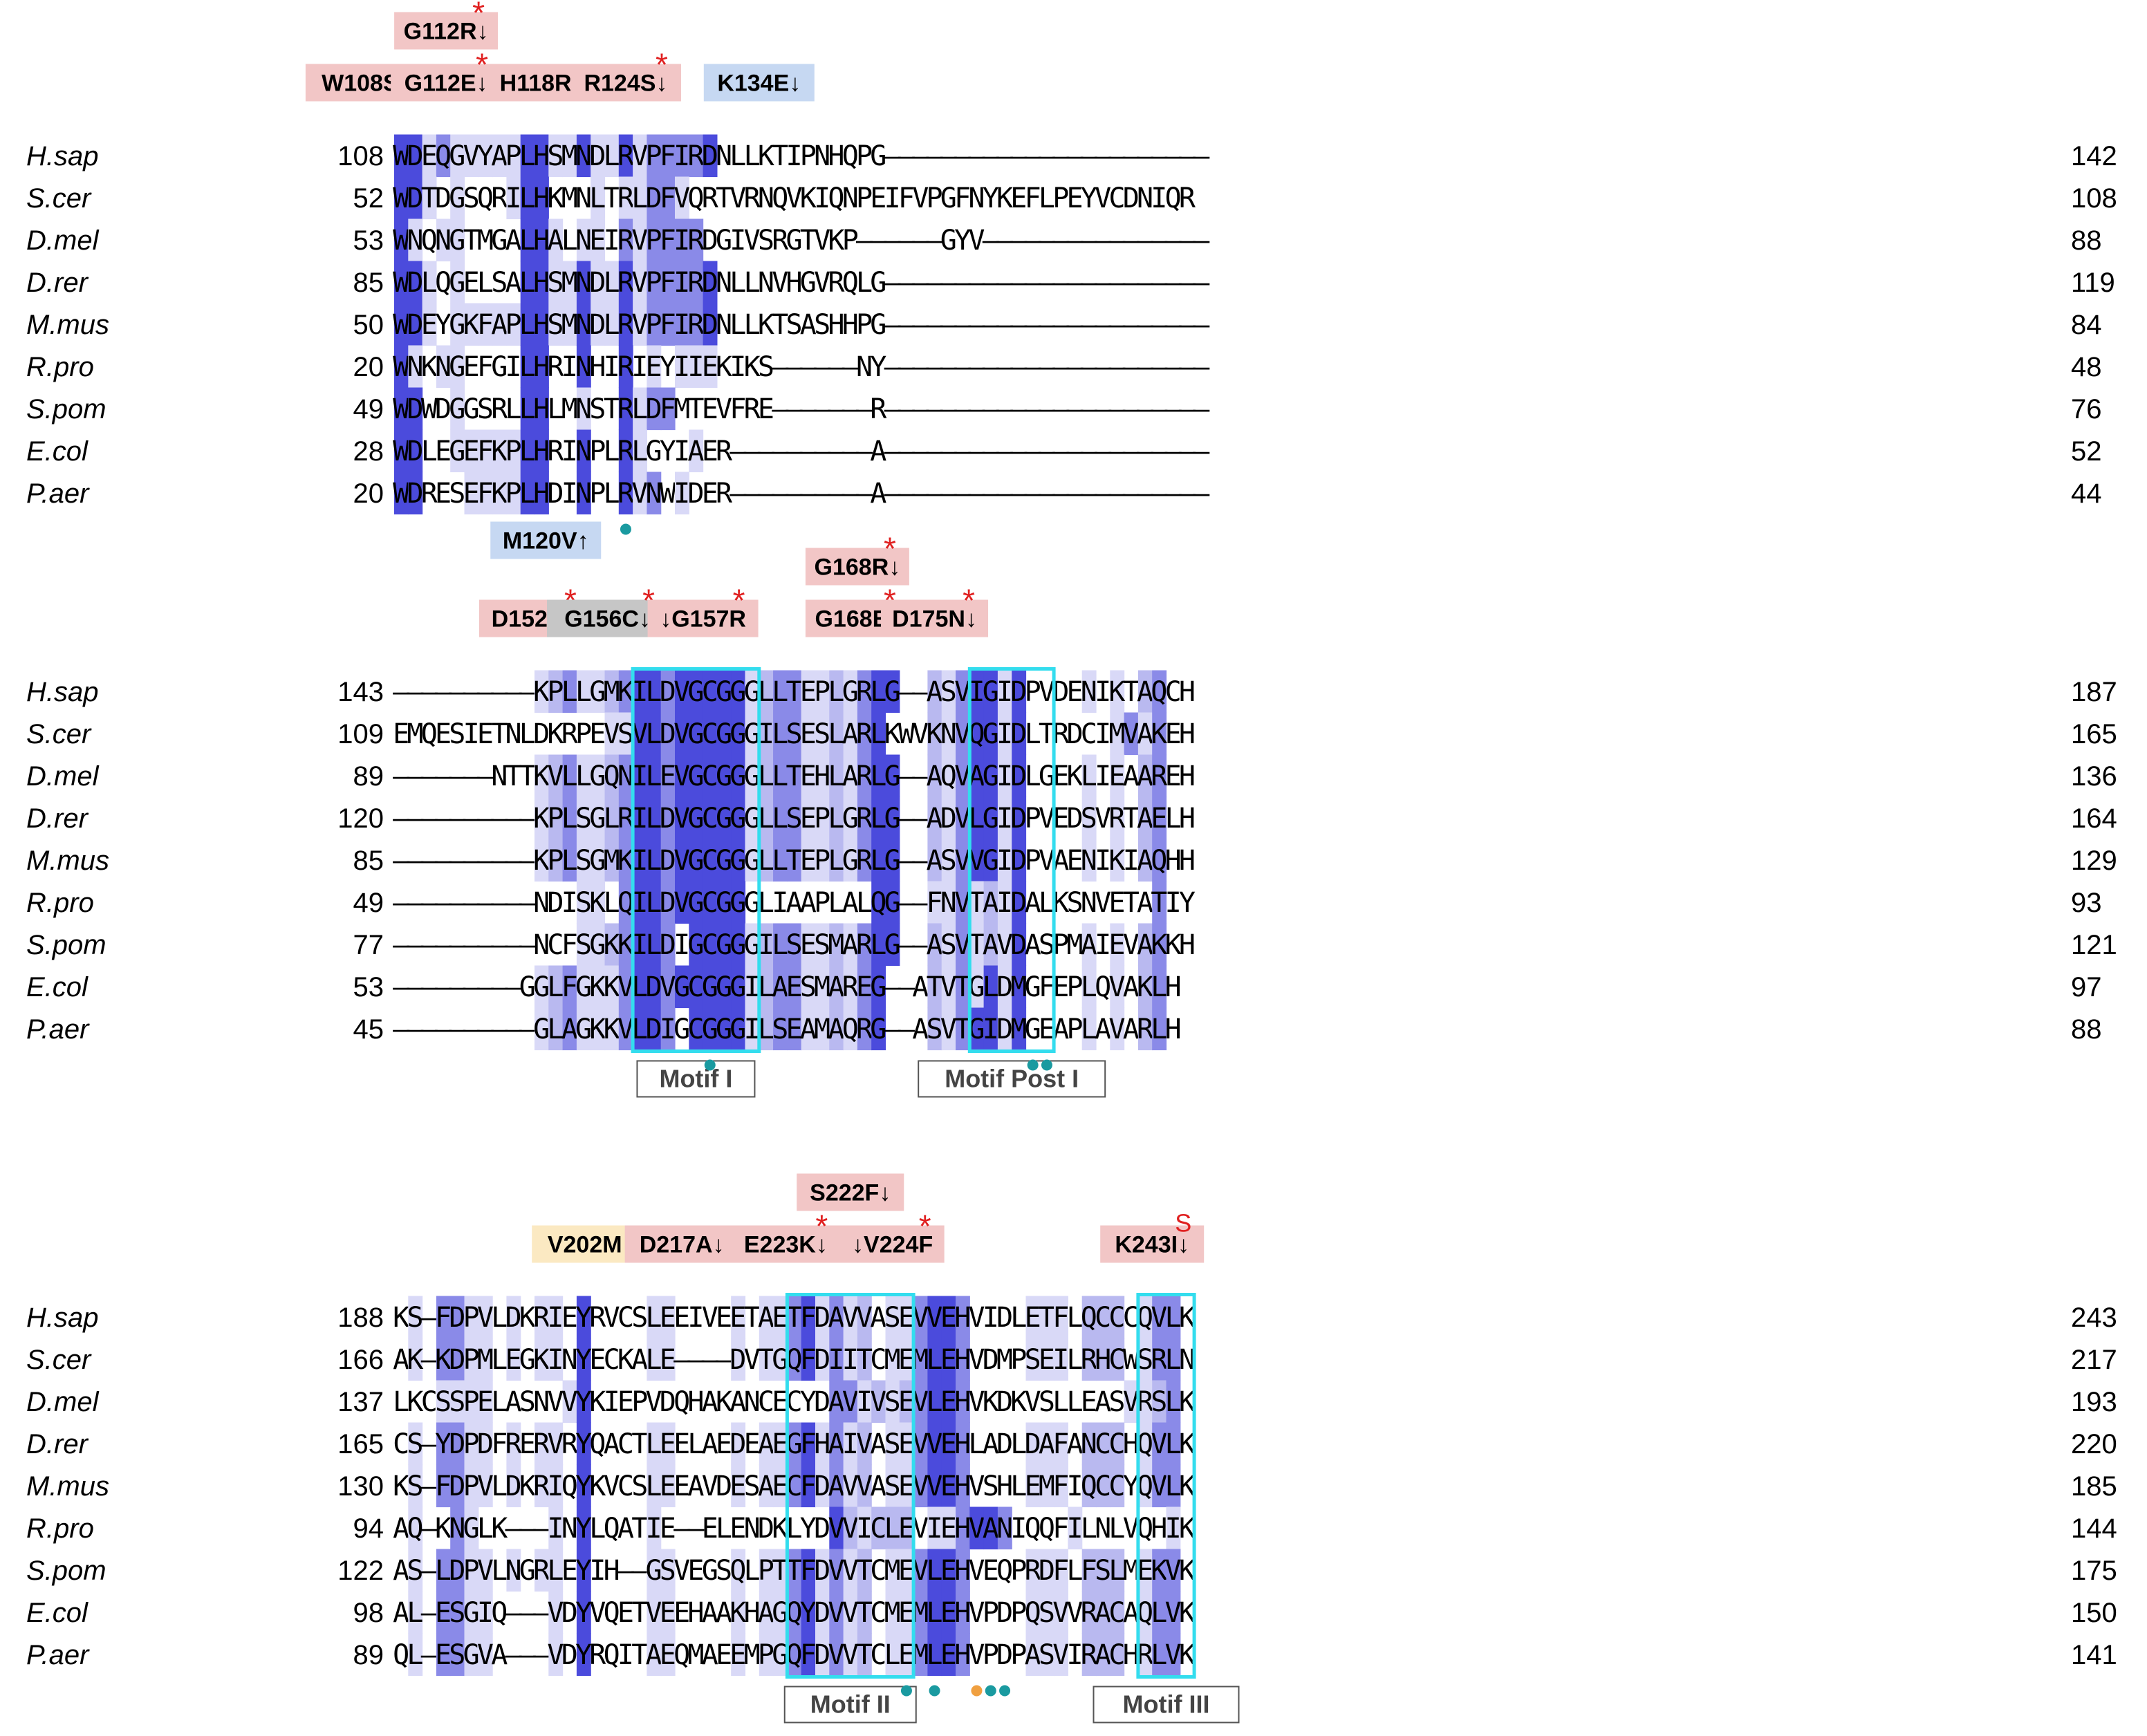  What do you see at coordinates (607, 619) in the screenshot?
I see `mutation-label: G156C↓` at bounding box center [607, 619].